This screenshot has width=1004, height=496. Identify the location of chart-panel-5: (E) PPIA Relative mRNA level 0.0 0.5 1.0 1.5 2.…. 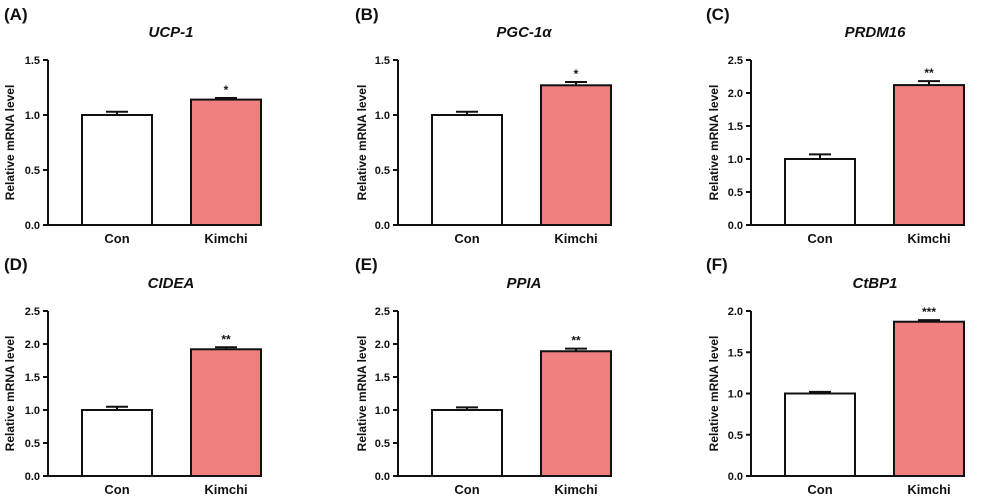
(483, 375).